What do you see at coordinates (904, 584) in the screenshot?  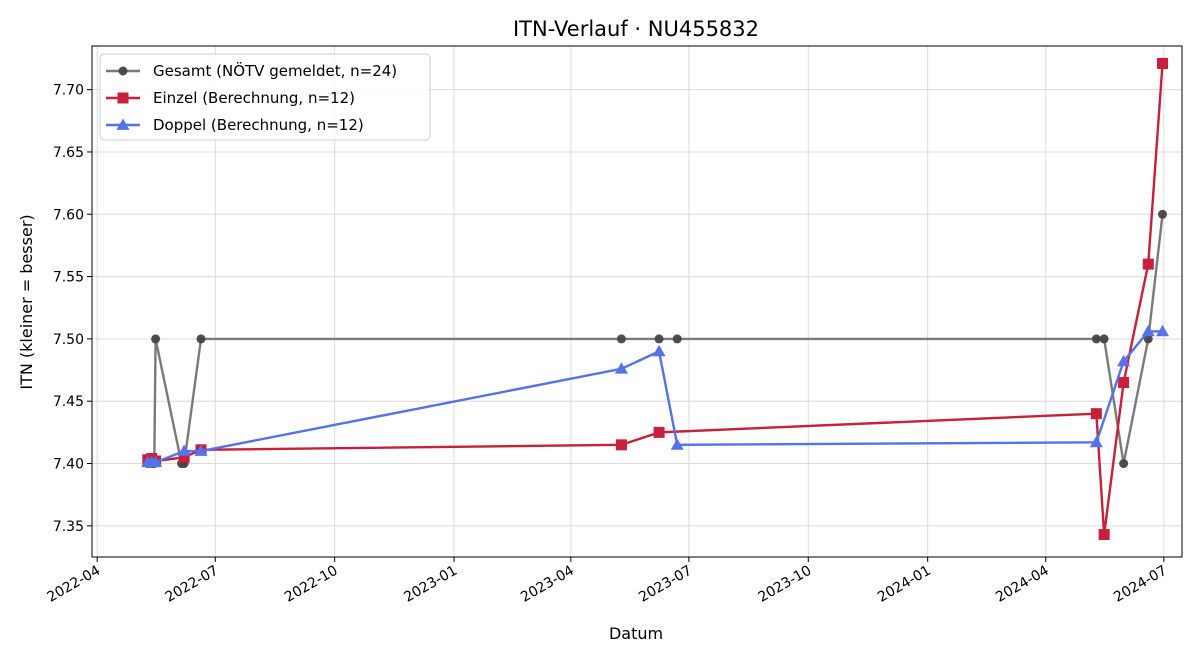 I see `x-tick-label: 2024-01` at bounding box center [904, 584].